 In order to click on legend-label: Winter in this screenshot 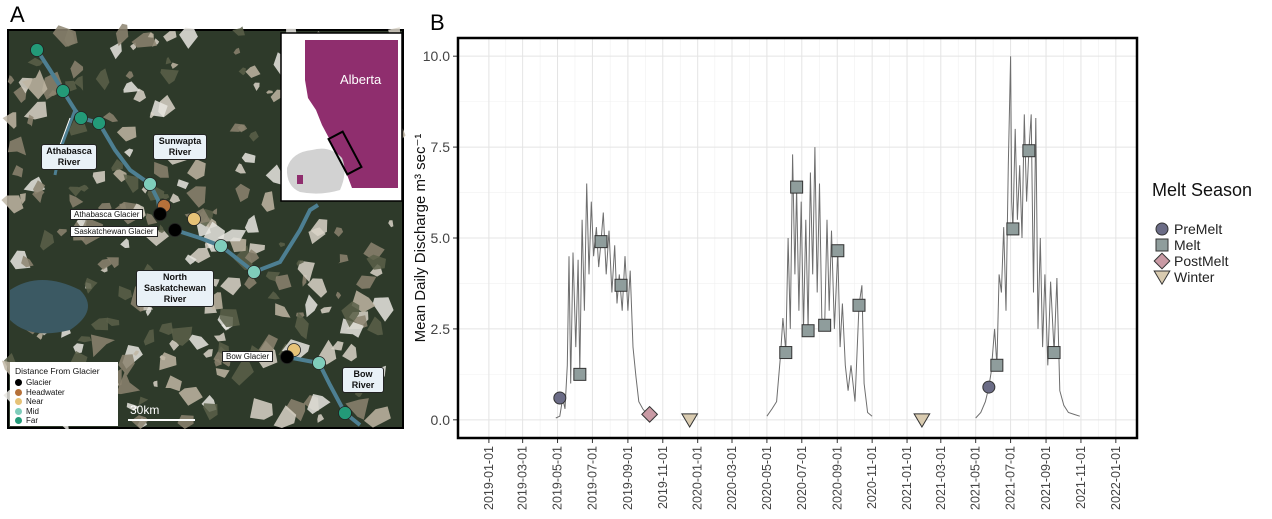, I will do `click(1194, 277)`.